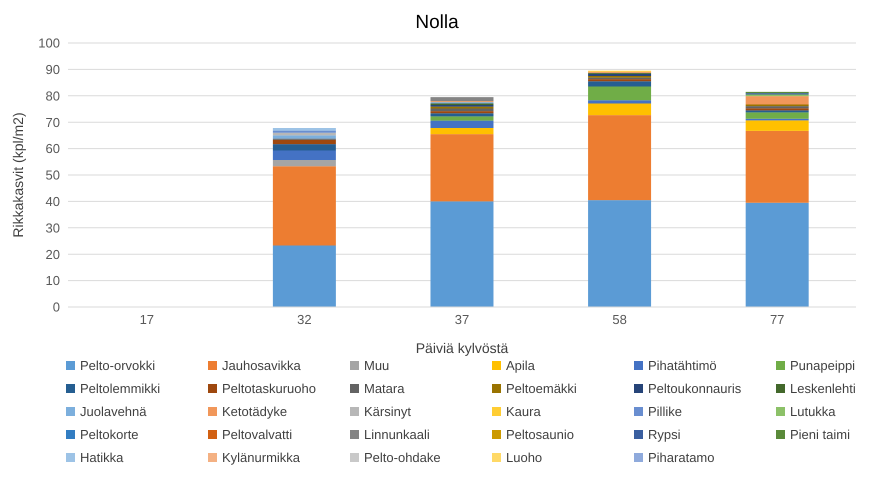 This screenshot has height=489, width=874. Describe the element at coordinates (53, 96) in the screenshot. I see `y-tick-label: 80` at that location.